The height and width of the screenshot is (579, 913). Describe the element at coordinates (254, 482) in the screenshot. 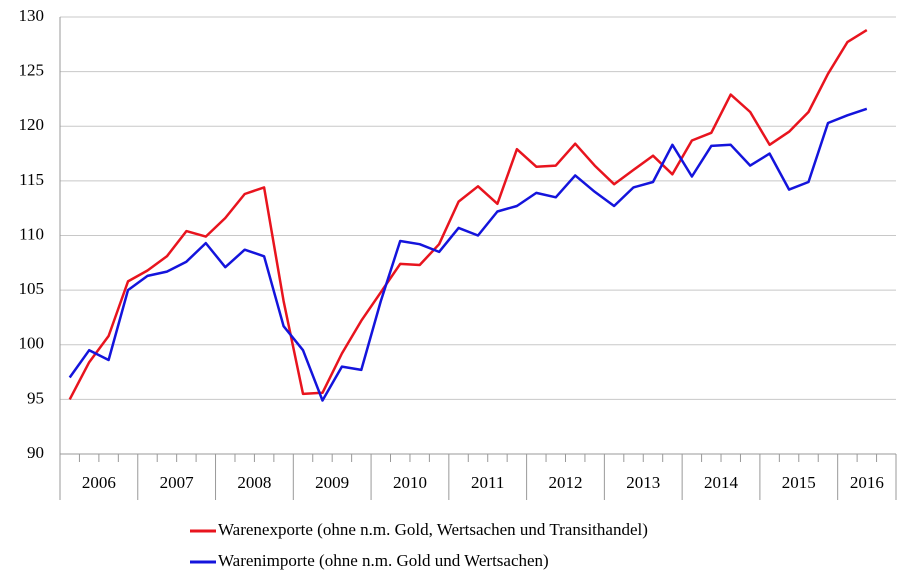

I see `x-group-label: 2008` at that location.